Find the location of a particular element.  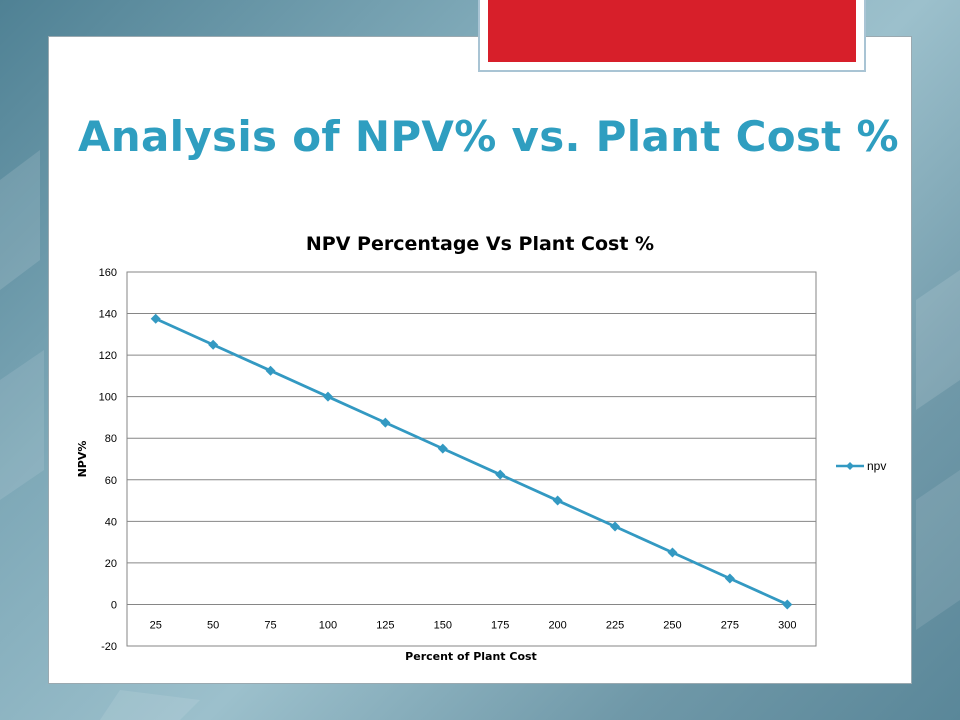

y-tick-label: 0 is located at coordinates (114, 605).